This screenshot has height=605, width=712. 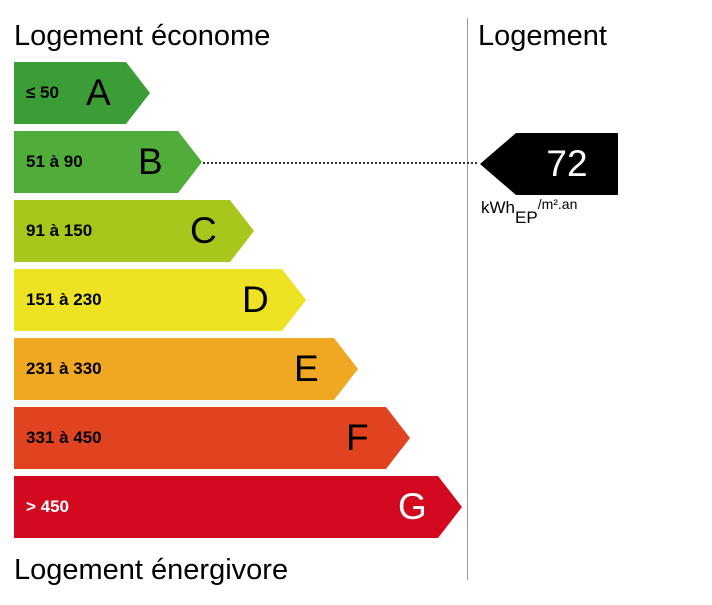 What do you see at coordinates (306, 368) in the screenshot?
I see `energy-class-letter: E` at bounding box center [306, 368].